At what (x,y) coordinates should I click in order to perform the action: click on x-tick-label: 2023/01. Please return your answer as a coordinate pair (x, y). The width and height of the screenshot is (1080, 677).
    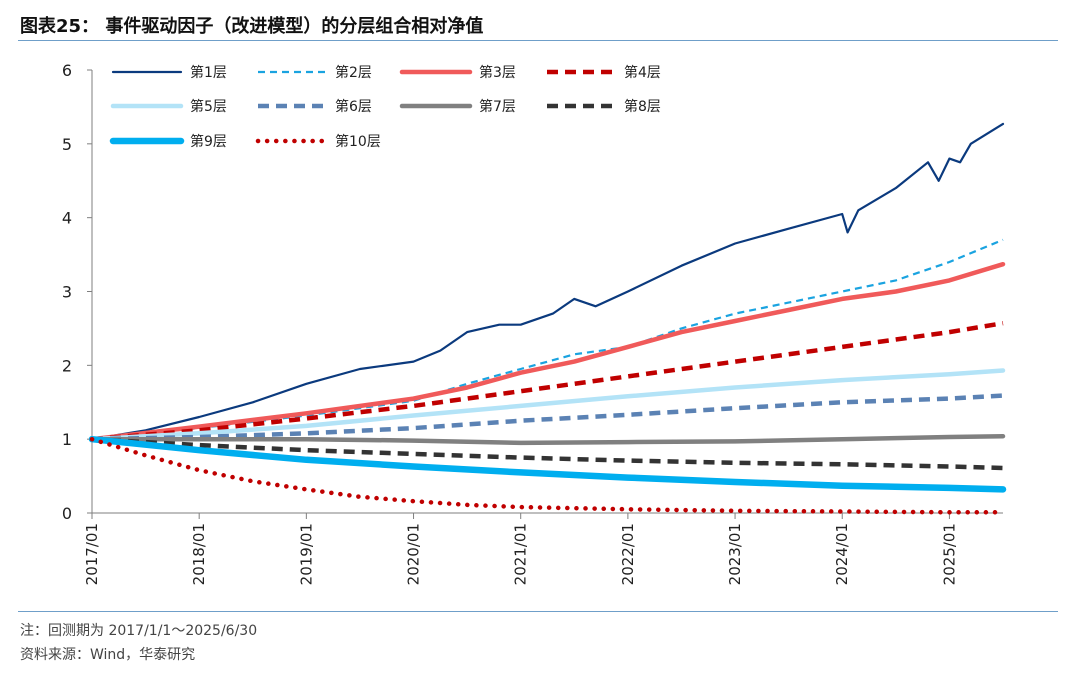
    Looking at the image, I should click on (735, 554).